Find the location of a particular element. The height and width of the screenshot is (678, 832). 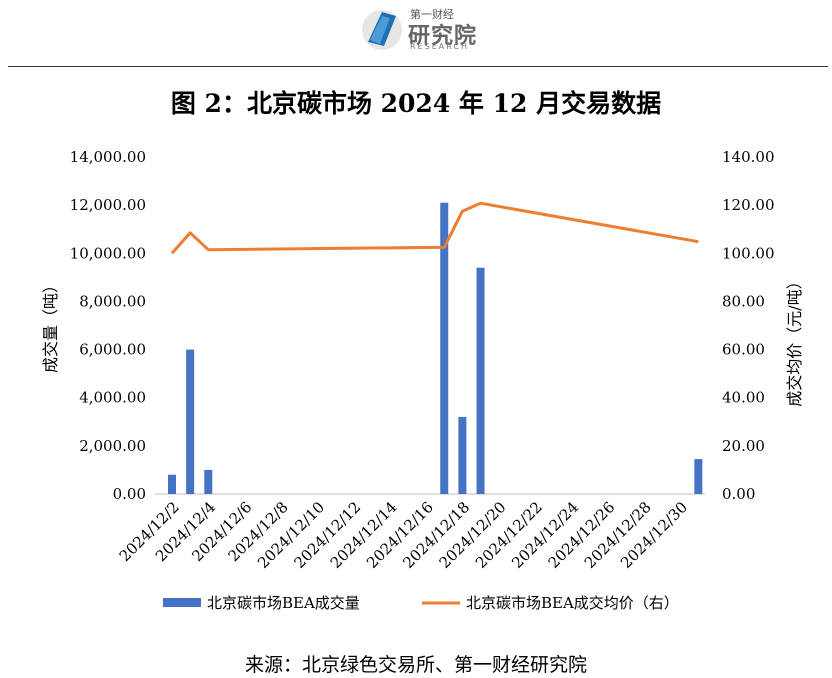

right-y-tick-label: 80.00 is located at coordinates (743, 301).